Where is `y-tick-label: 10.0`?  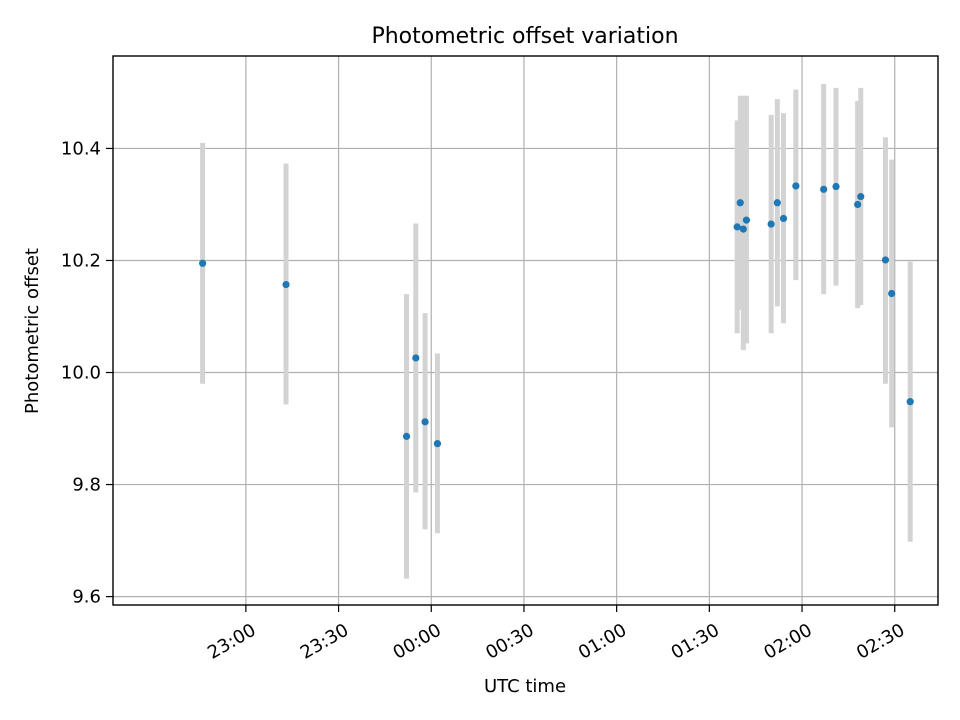 y-tick-label: 10.0 is located at coordinates (81, 373).